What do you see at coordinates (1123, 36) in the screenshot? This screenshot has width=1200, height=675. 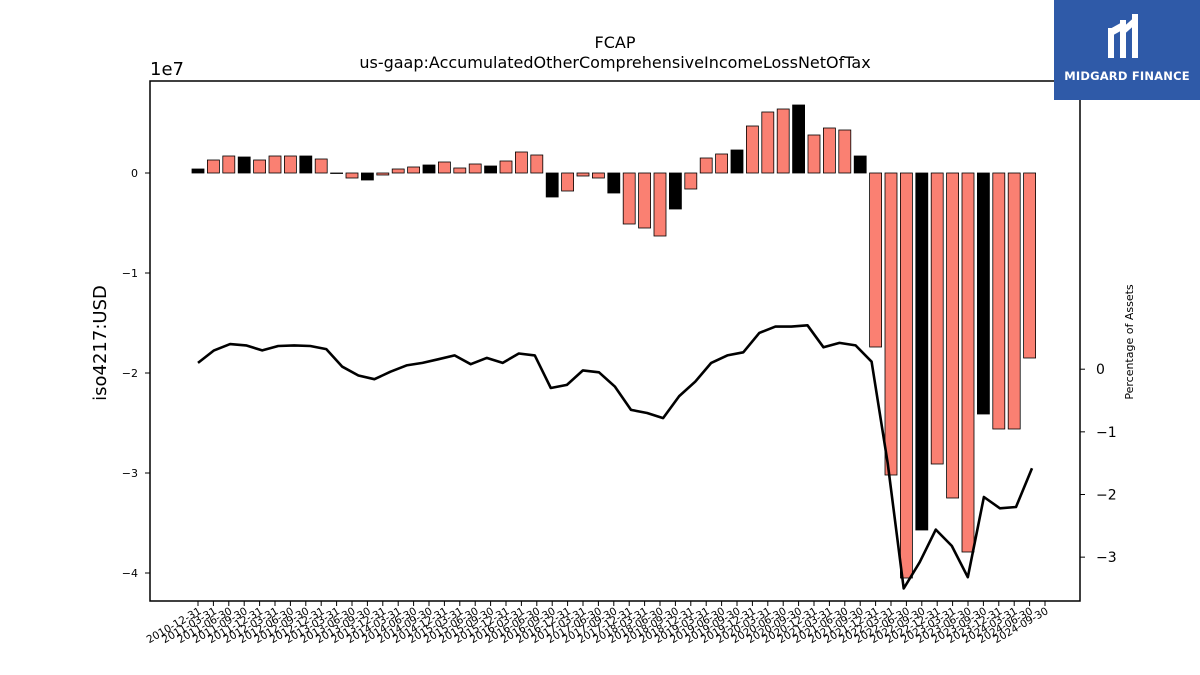 I see `logo-mark-icon` at bounding box center [1123, 36].